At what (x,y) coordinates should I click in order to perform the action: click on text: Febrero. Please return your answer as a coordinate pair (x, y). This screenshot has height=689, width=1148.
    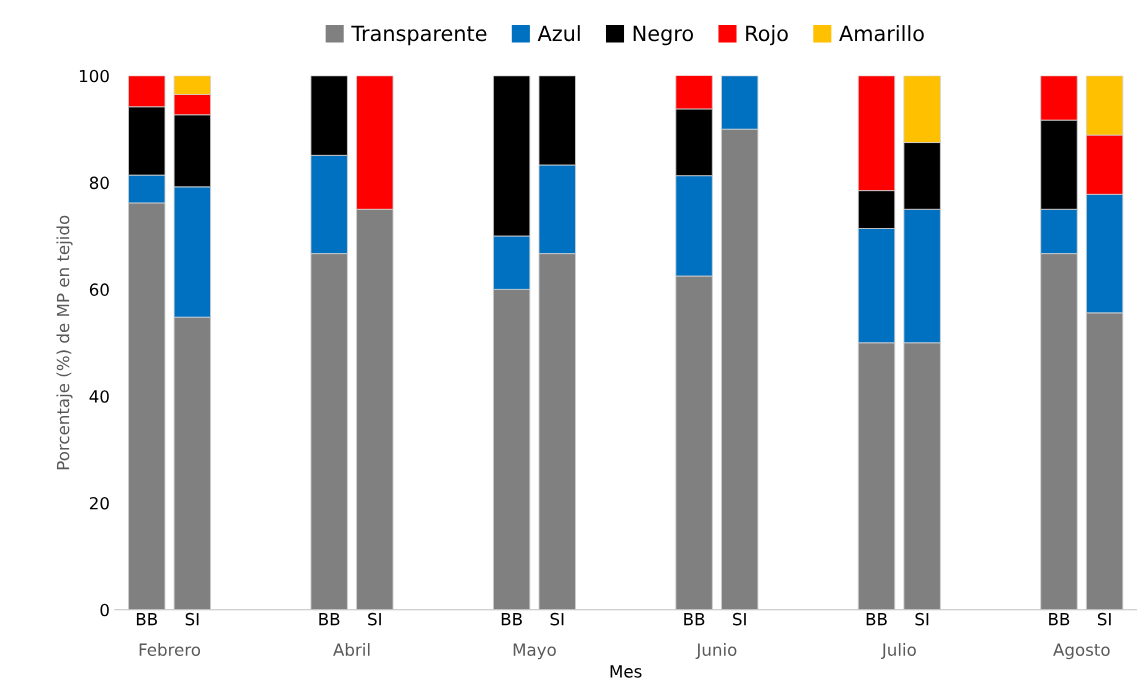
    Looking at the image, I should click on (170, 649).